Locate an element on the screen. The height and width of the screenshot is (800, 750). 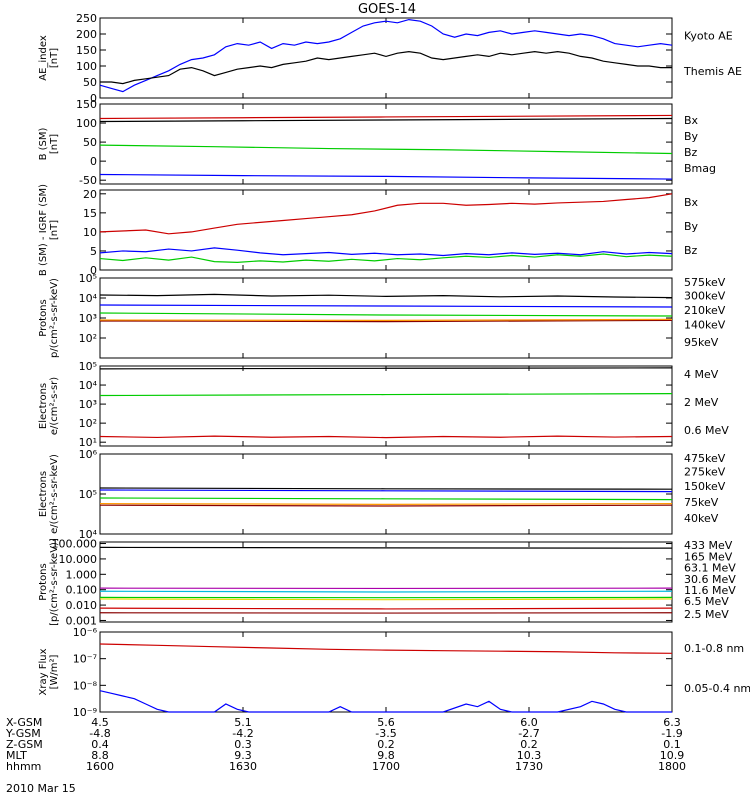
series-line-bmag is located at coordinates (386, 120).